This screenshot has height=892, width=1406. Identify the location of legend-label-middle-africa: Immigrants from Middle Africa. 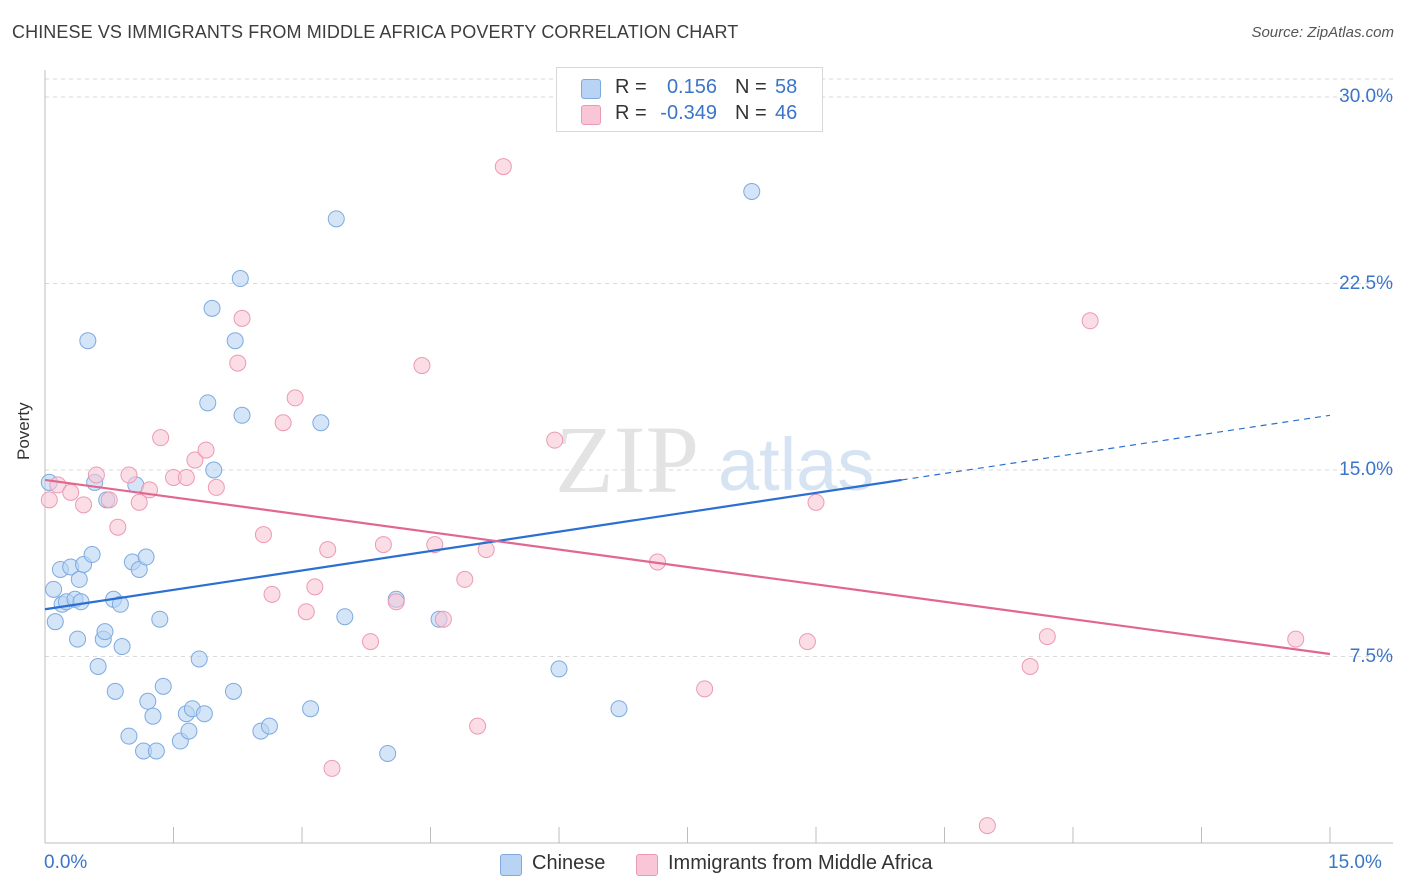
(800, 863).